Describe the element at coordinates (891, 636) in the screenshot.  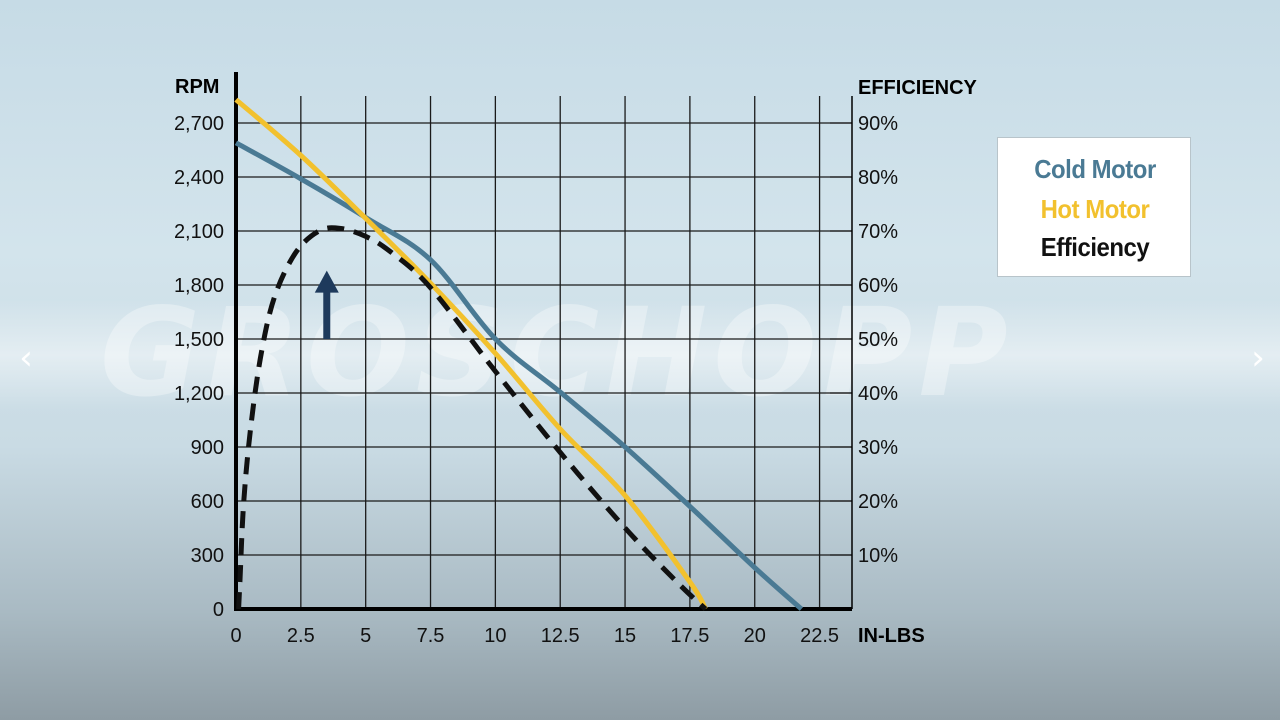
I see `x-axis-title: IN-LBS` at that location.